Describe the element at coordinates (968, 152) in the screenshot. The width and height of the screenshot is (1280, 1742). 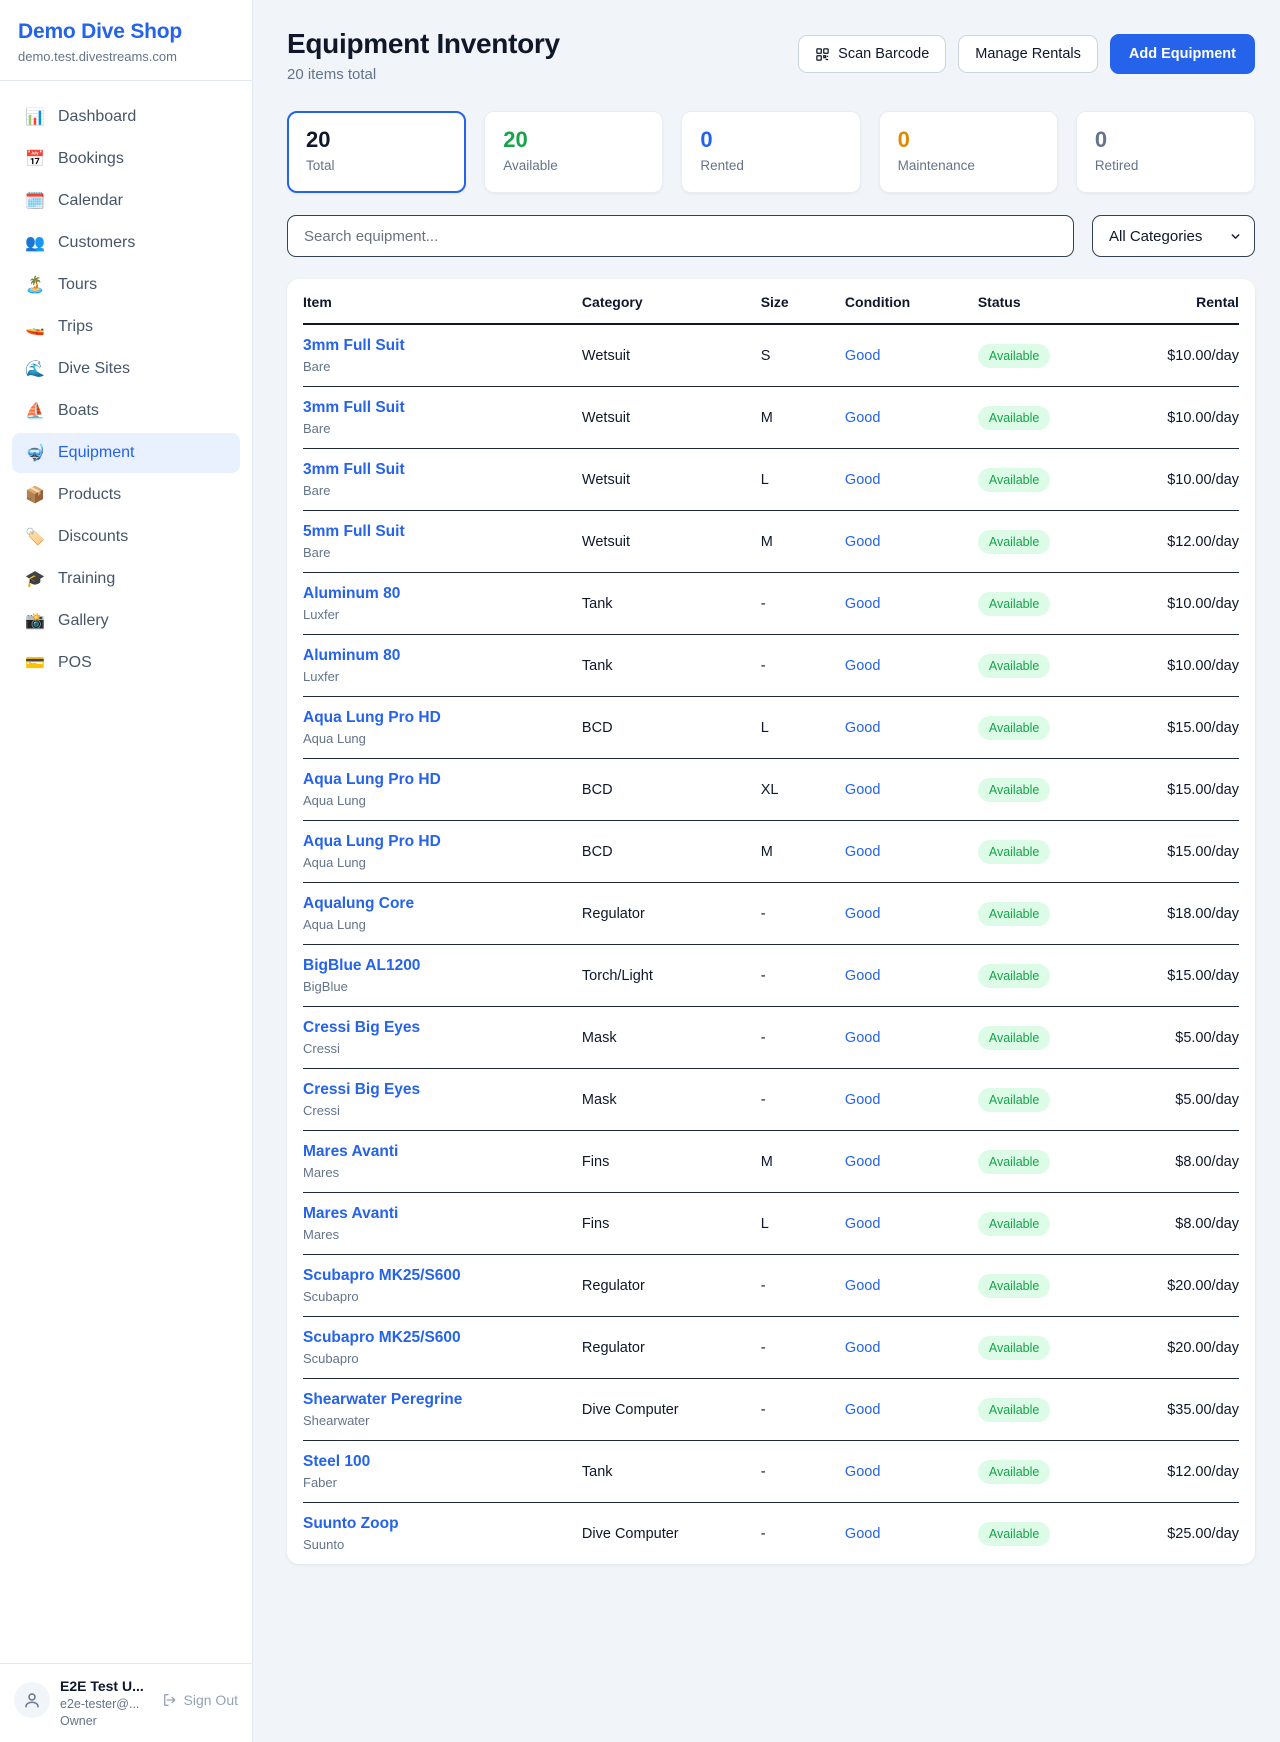
I see `stat-card-maintenance: 0 Maintenance` at that location.